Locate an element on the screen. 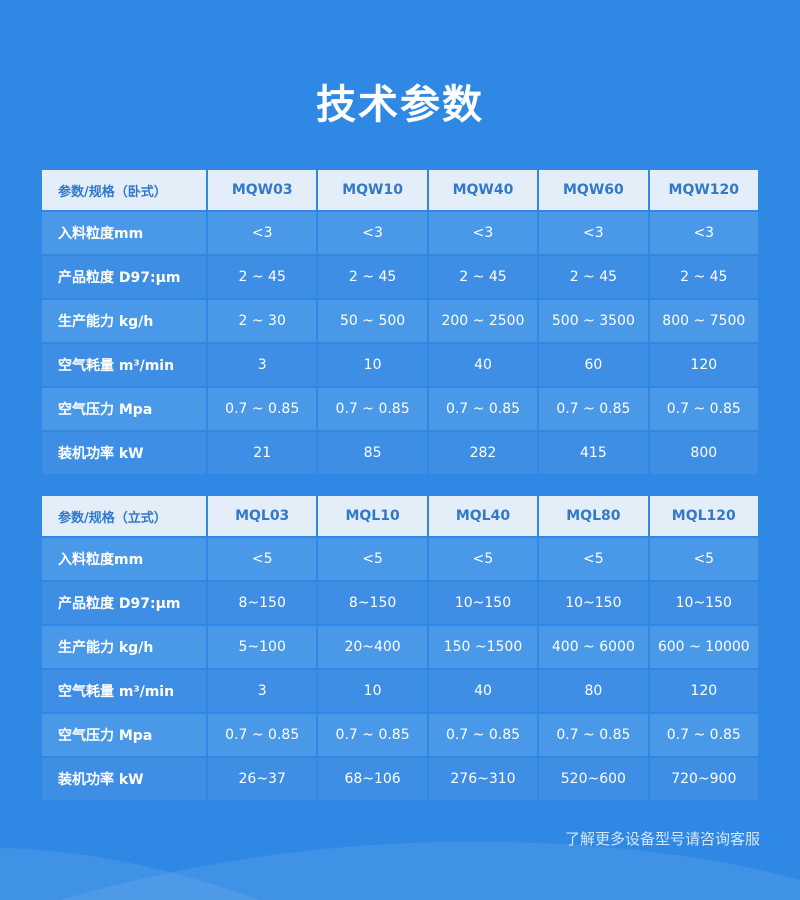 The width and height of the screenshot is (800, 900). table-cell: 85 is located at coordinates (372, 453).